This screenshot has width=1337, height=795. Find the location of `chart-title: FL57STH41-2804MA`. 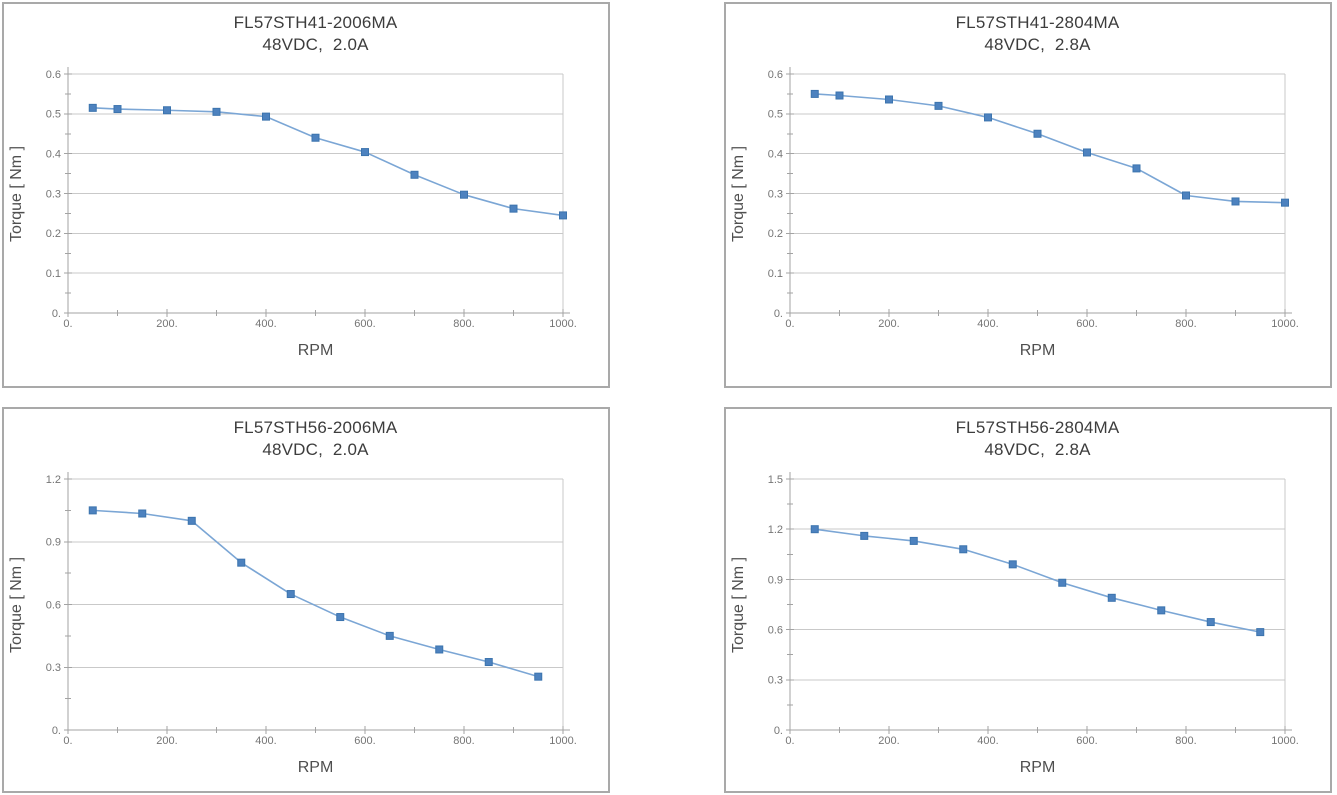

chart-title: FL57STH41-2804MA is located at coordinates (1037, 22).